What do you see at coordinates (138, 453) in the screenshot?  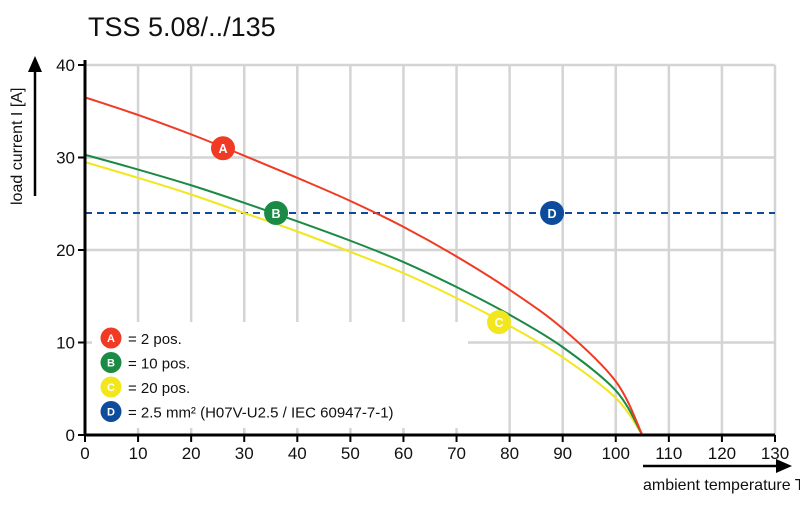 I see `x-tick-label: 10` at bounding box center [138, 453].